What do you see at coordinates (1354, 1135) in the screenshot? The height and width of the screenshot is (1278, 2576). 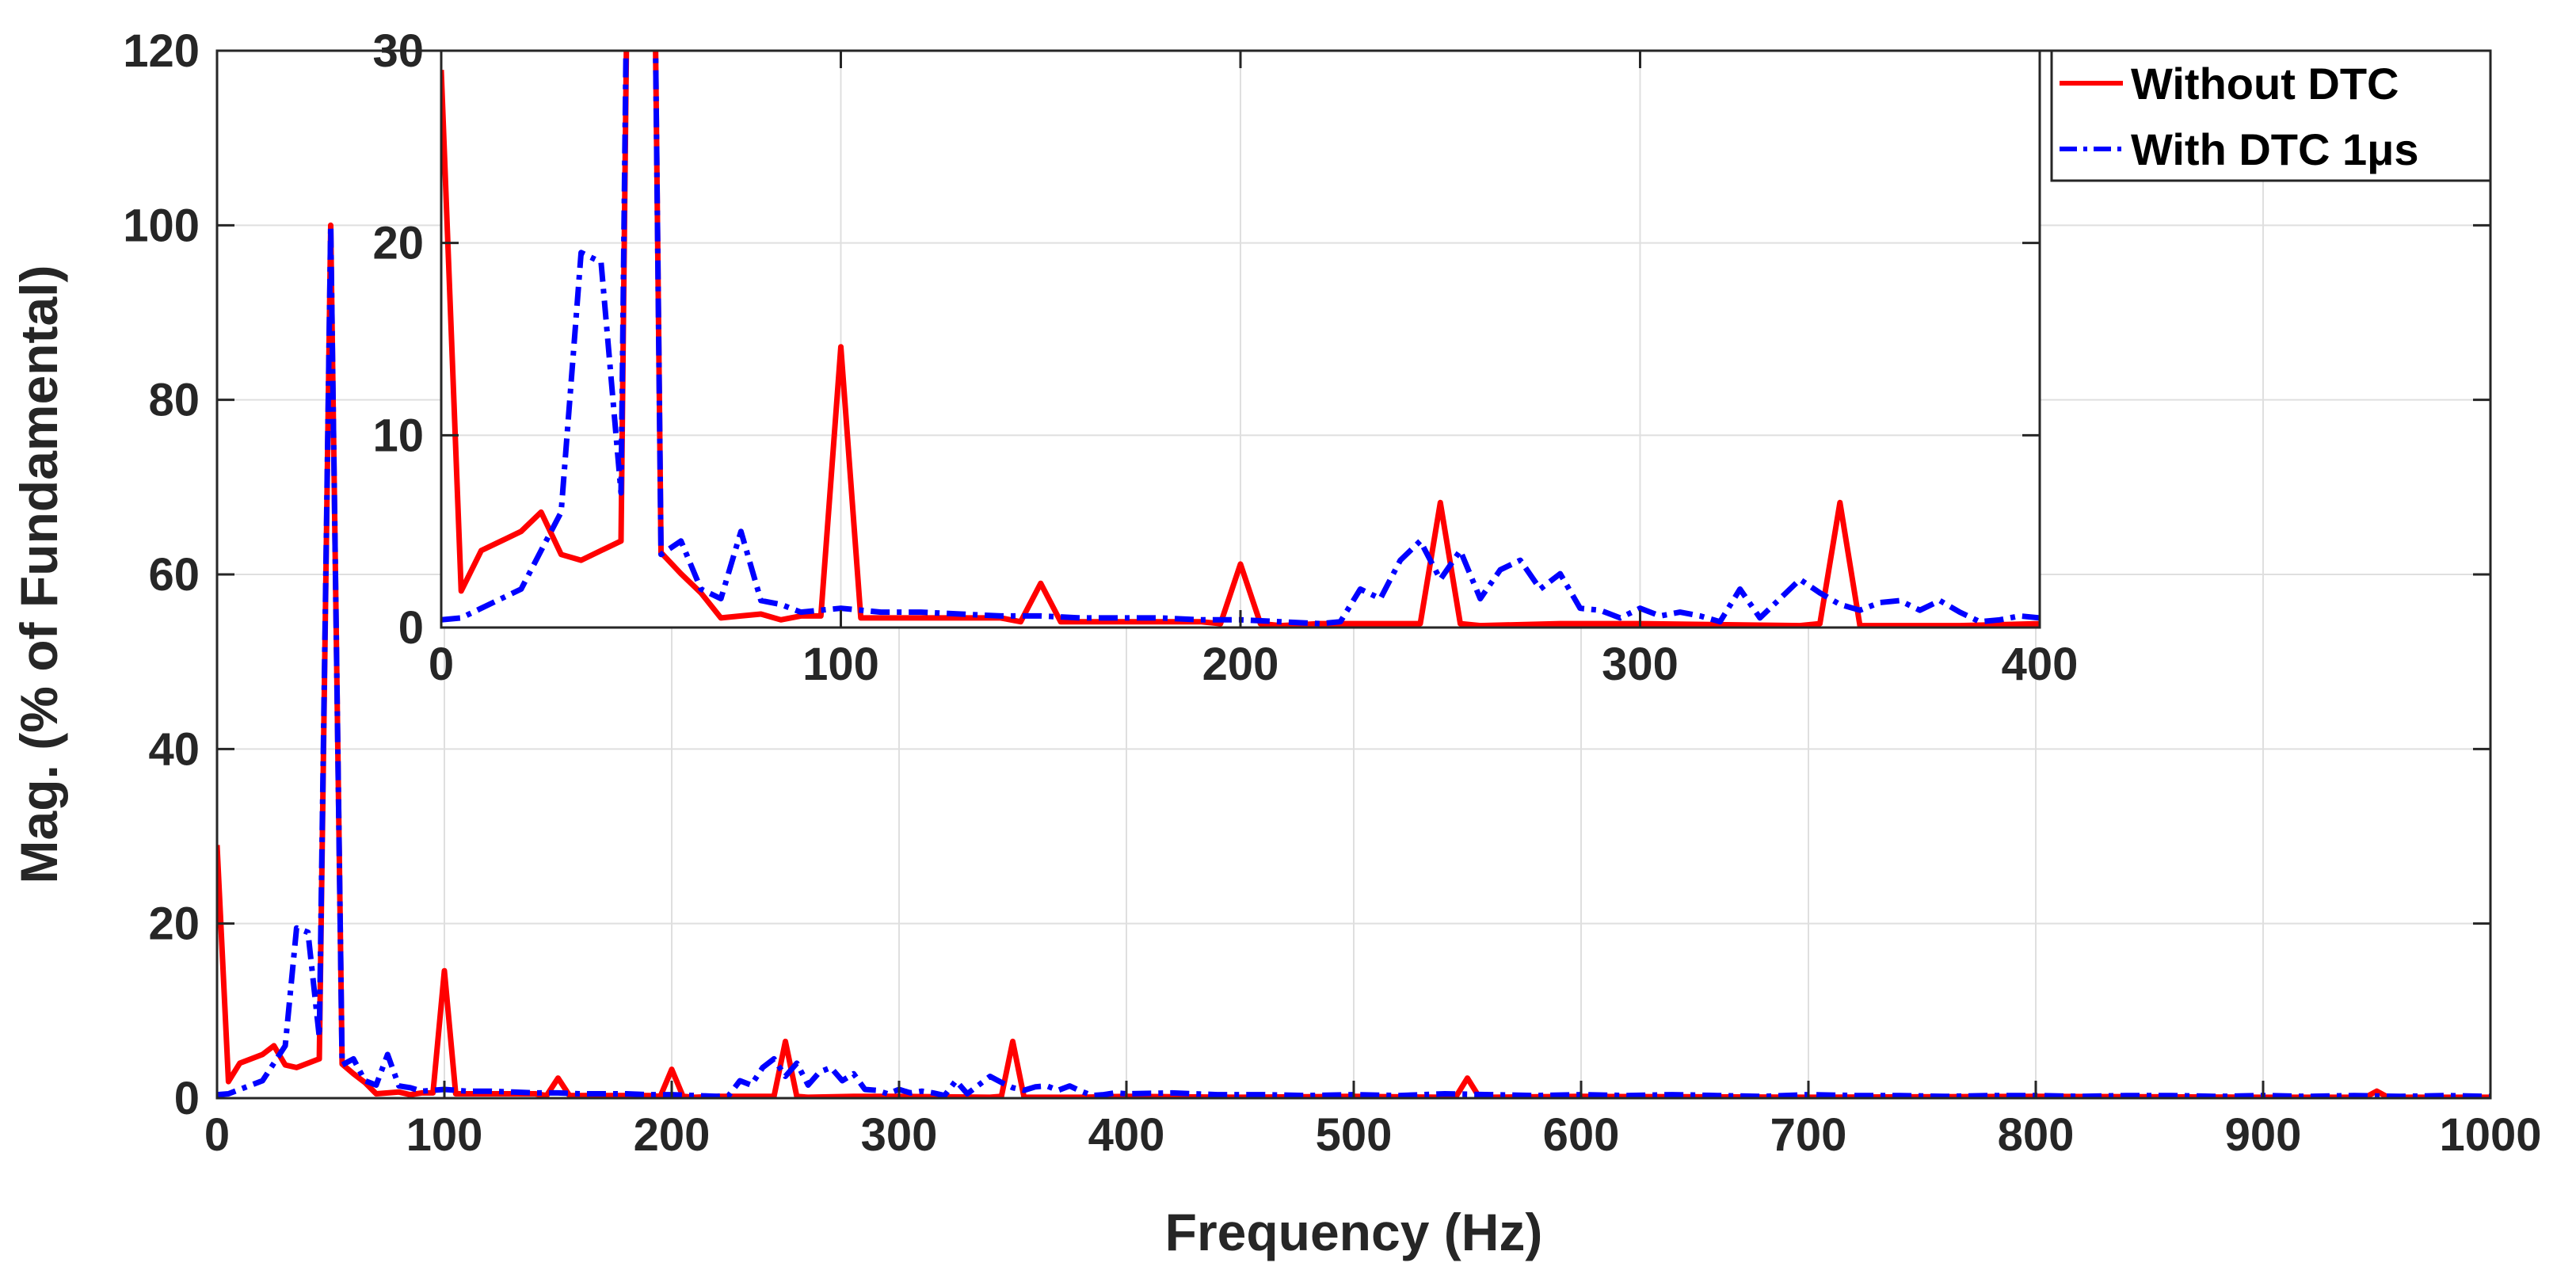 I see `main-xtick-label: 500` at bounding box center [1354, 1135].